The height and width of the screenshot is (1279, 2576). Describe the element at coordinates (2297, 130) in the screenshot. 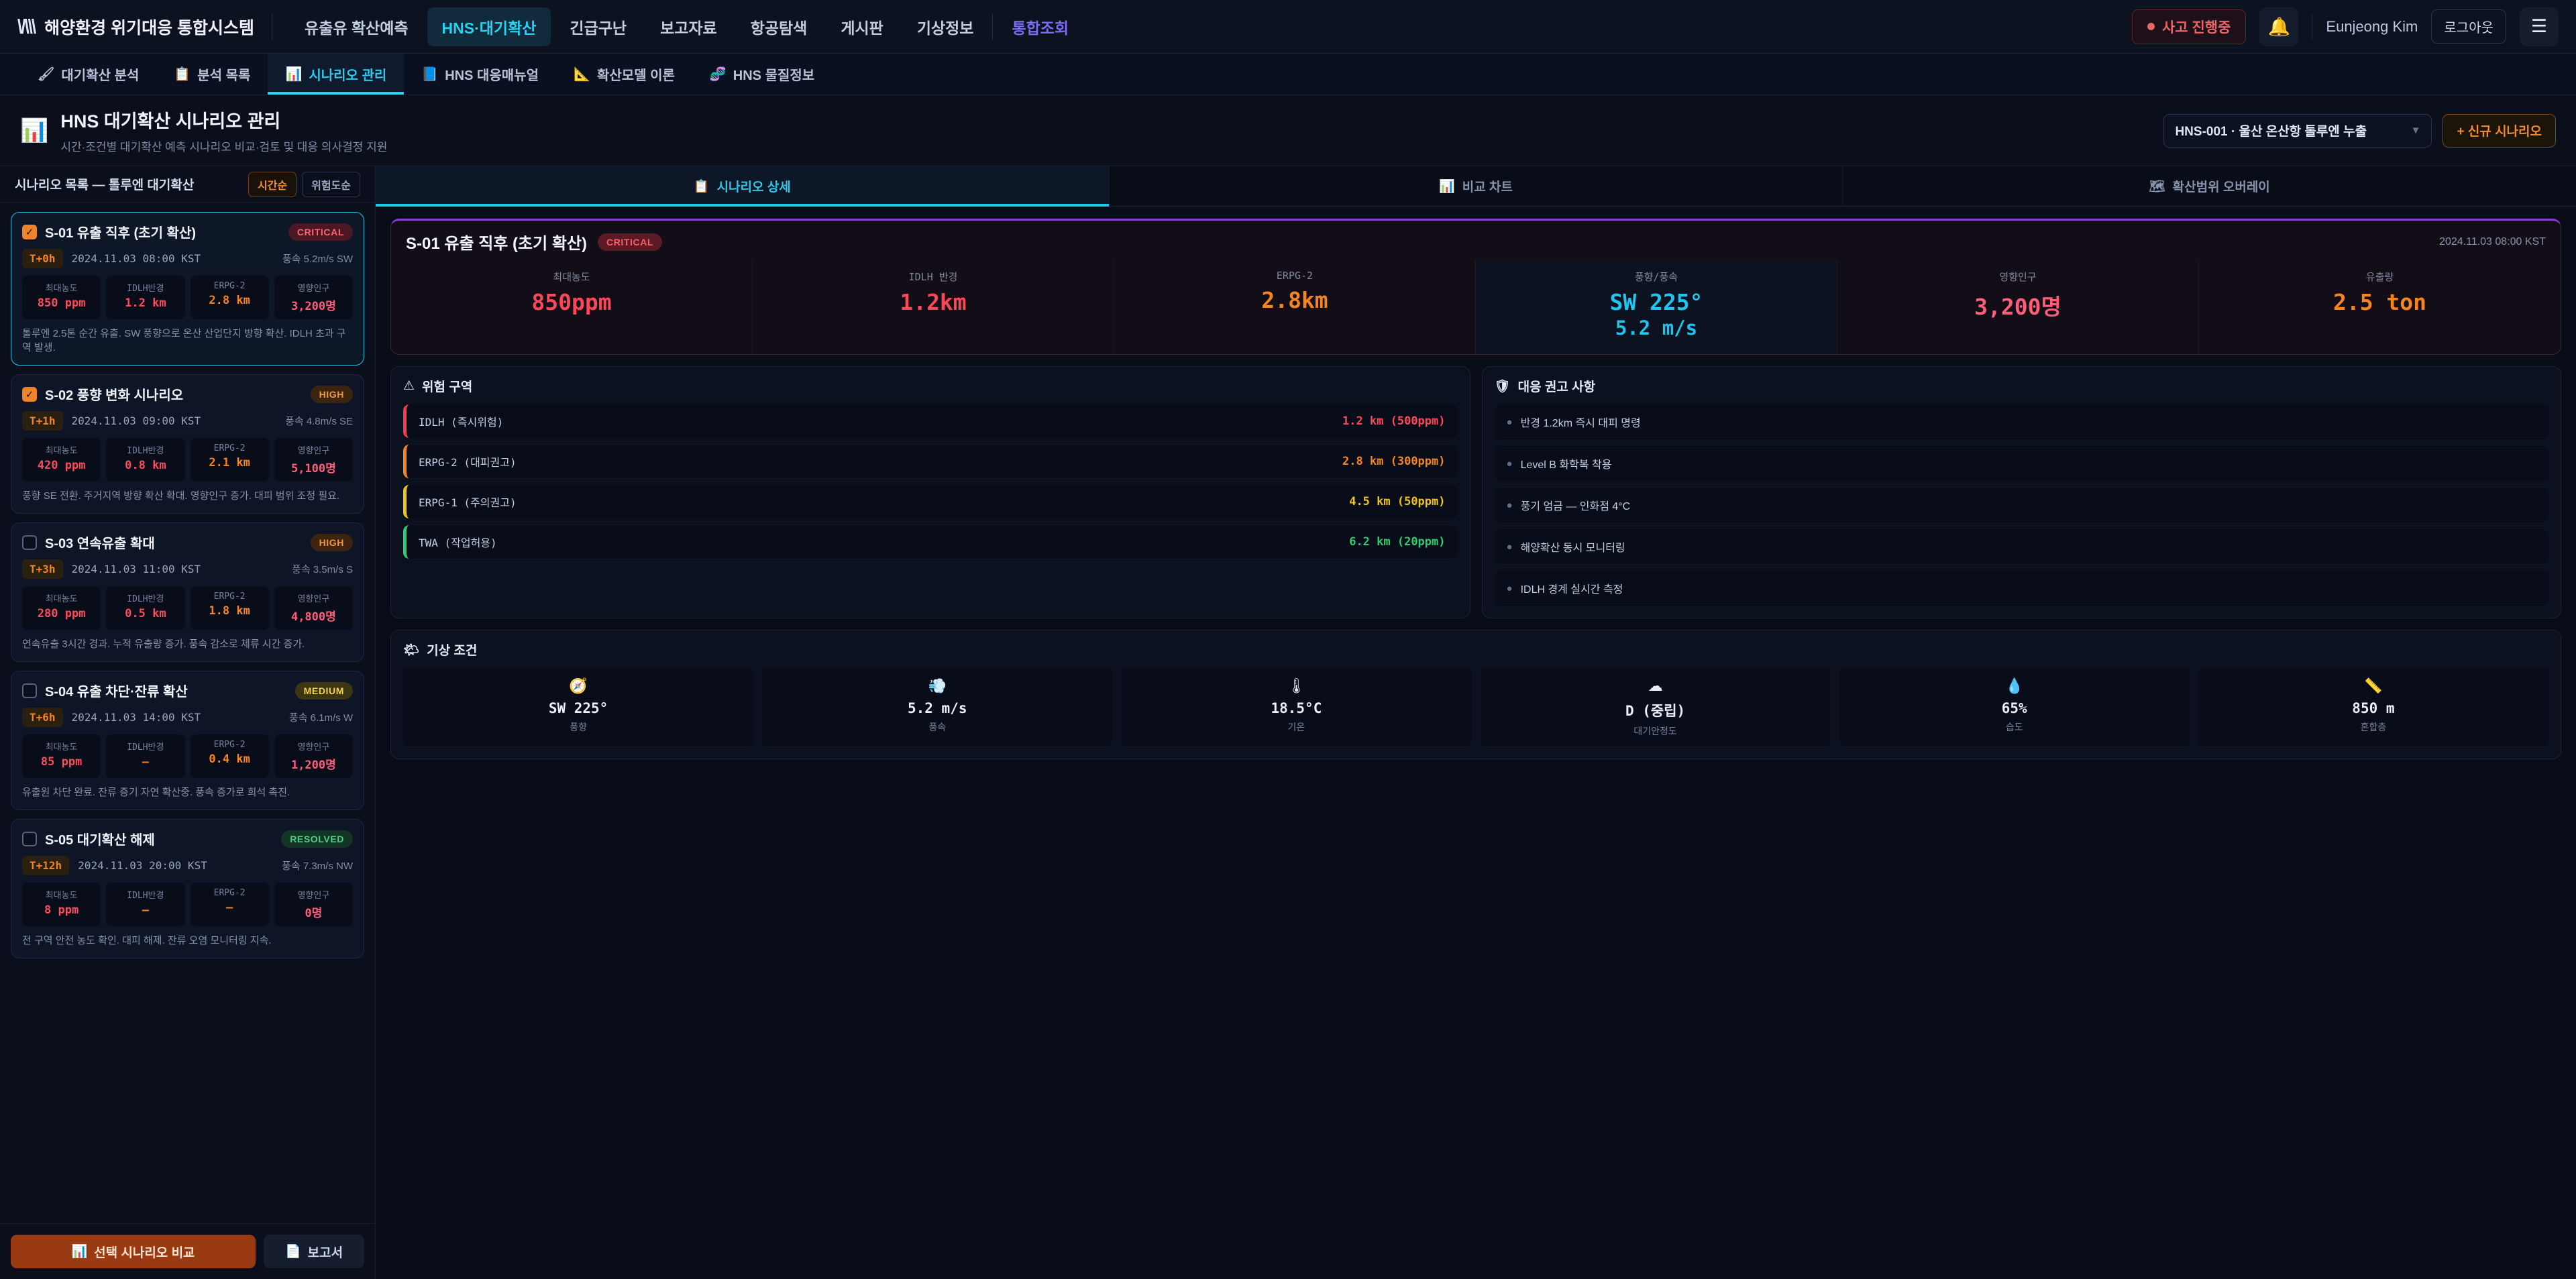

I see `scenario-selector: HNS-001 · 울산 온산항 톨루엔 누출 ▼` at that location.